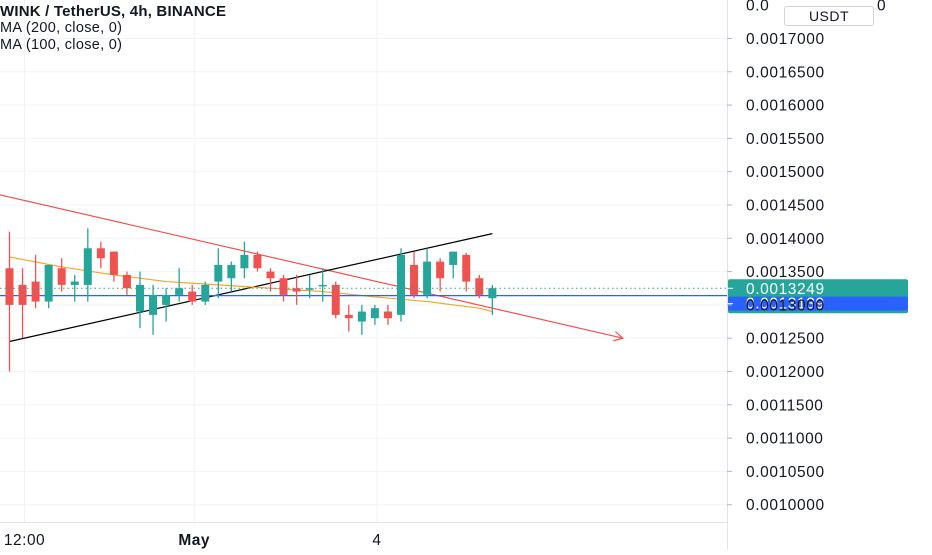 The width and height of the screenshot is (932, 555). I want to click on price-tick-label: 0.0015500, so click(785, 139).